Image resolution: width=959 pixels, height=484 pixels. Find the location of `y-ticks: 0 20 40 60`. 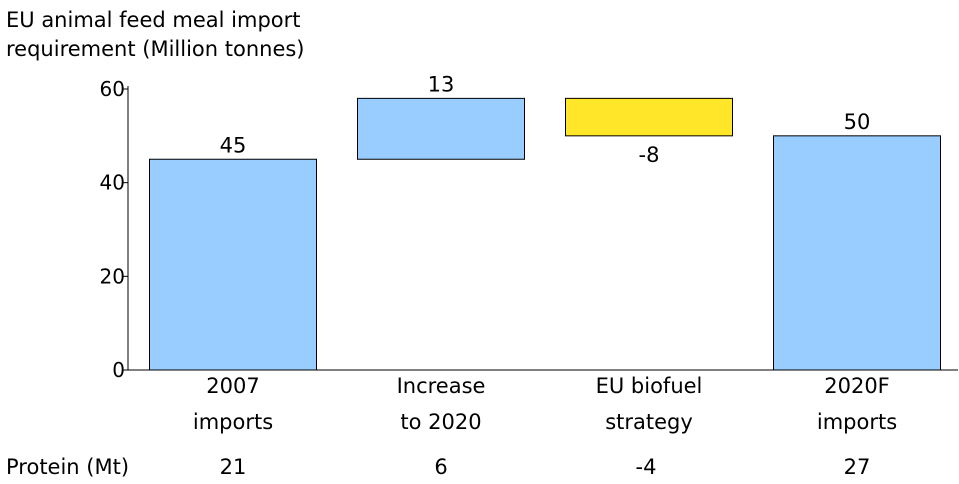

y-ticks: 0 20 40 60 is located at coordinates (114, 229).